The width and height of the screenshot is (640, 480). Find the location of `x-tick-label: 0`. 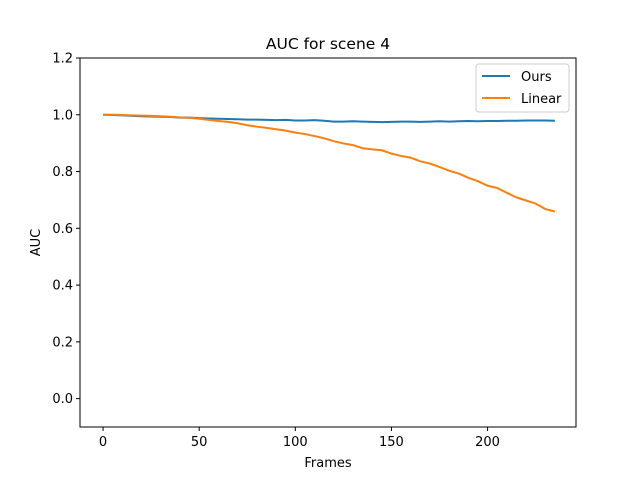

x-tick-label: 0 is located at coordinates (103, 442).